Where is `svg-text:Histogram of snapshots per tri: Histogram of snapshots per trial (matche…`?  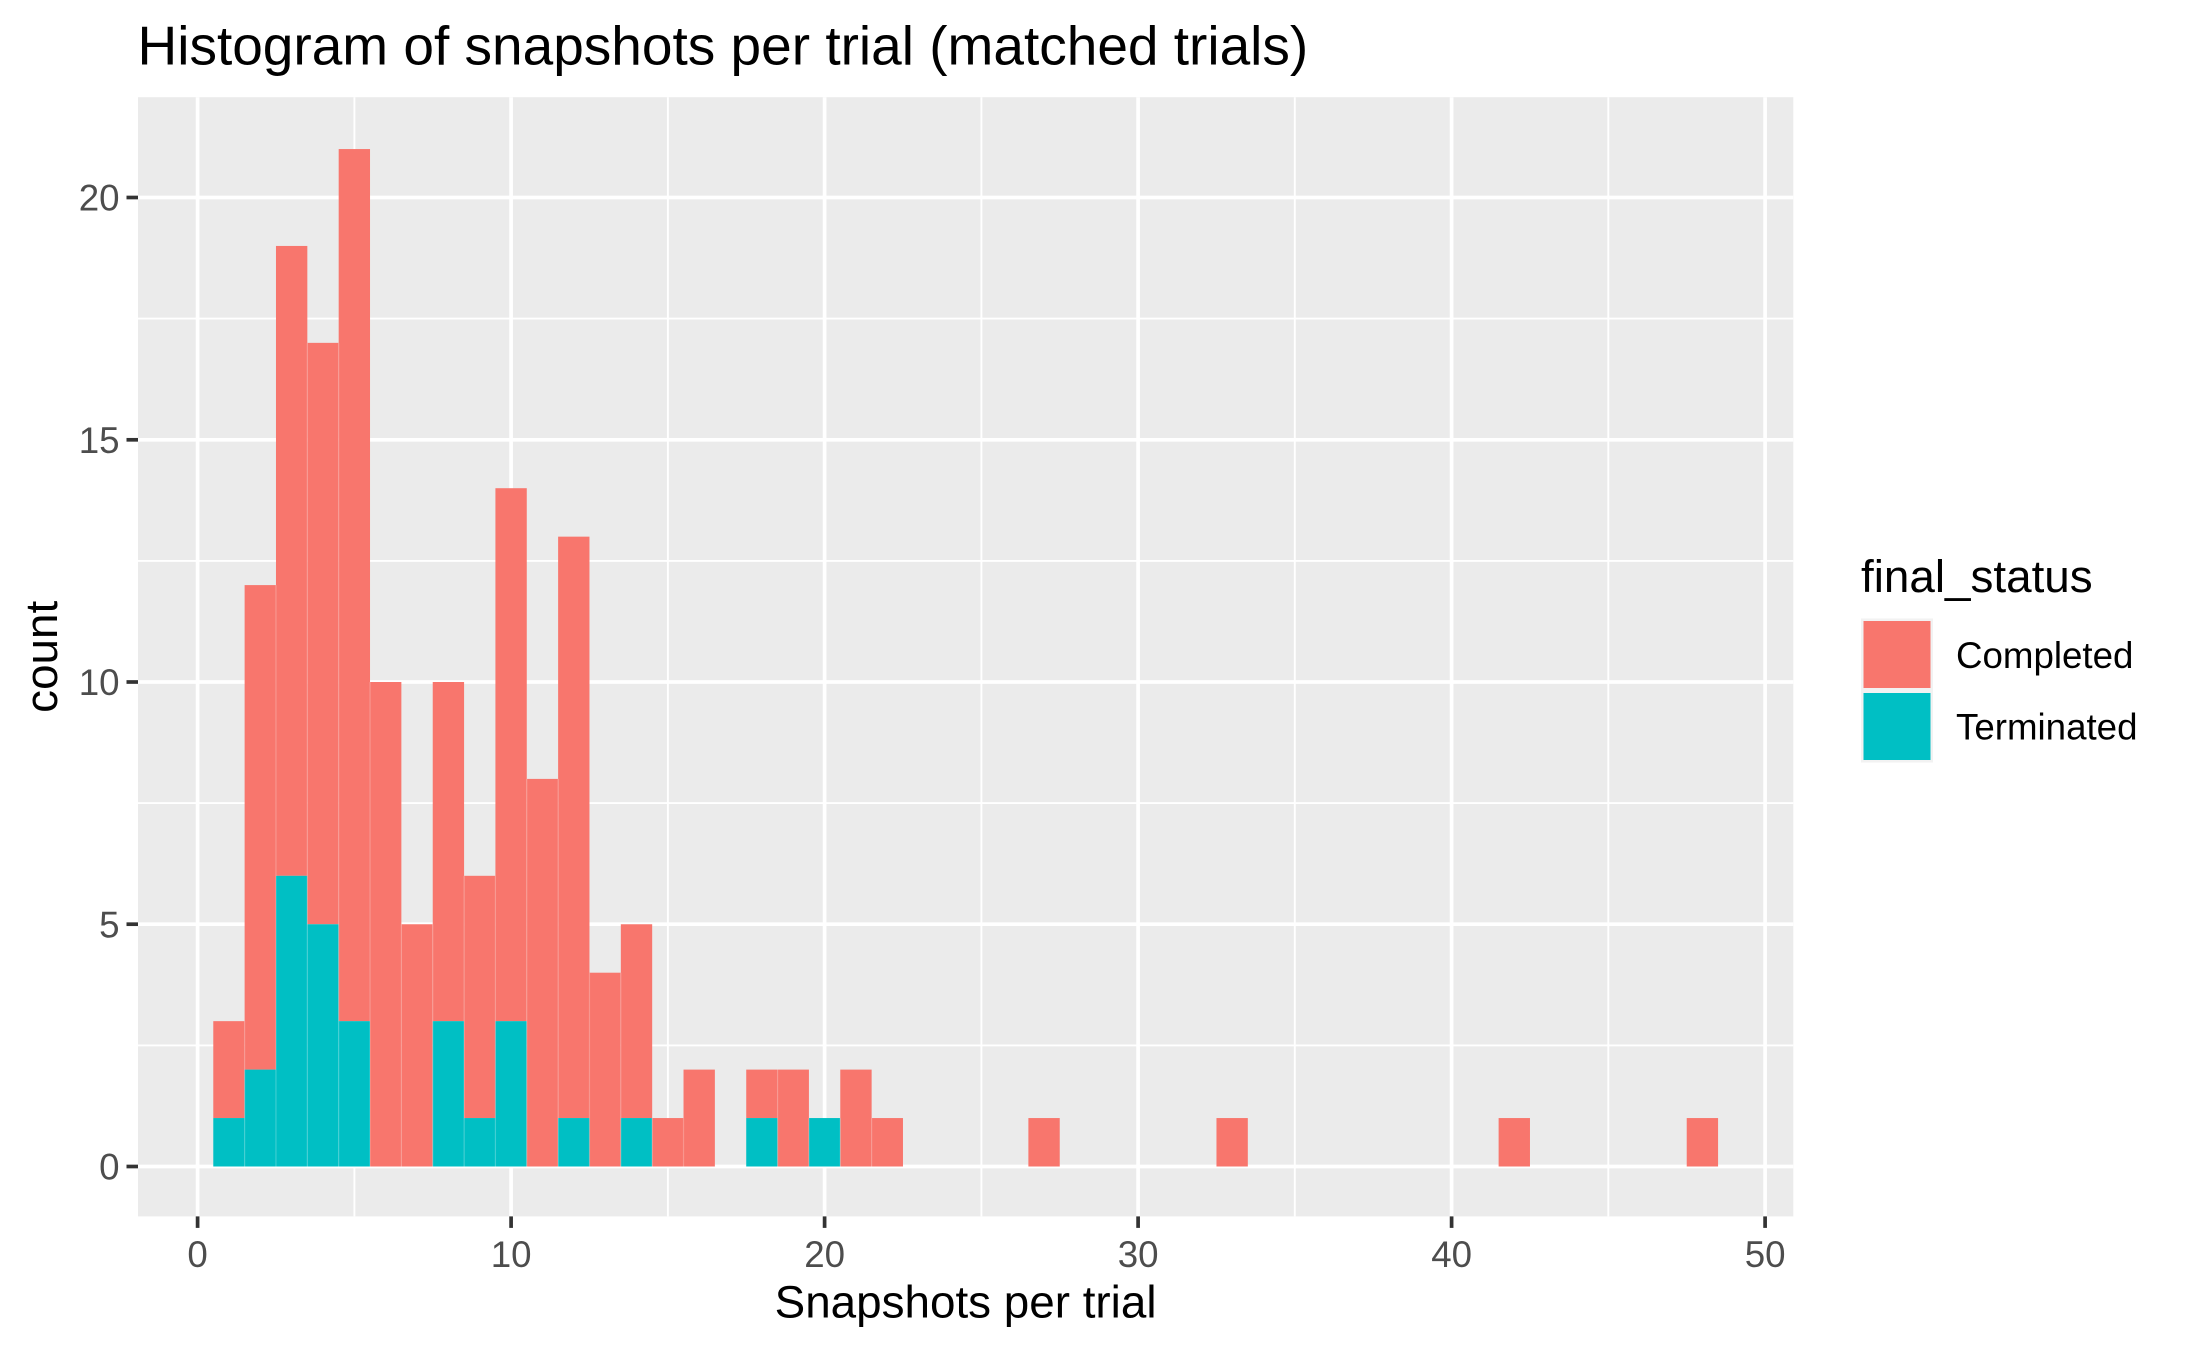
svg-text:Histogram of snapshots per tri: Histogram of snapshots per trial (matche… is located at coordinates (723, 46).